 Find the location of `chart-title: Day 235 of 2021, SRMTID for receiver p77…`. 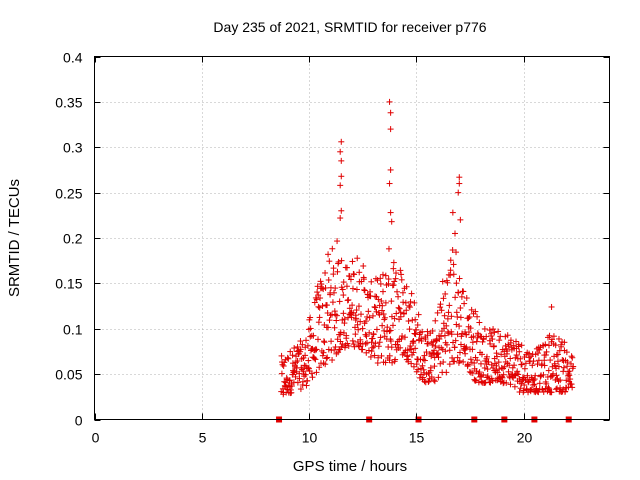

chart-title: Day 235 of 2021, SRMTID for receiver p77… is located at coordinates (349, 27).